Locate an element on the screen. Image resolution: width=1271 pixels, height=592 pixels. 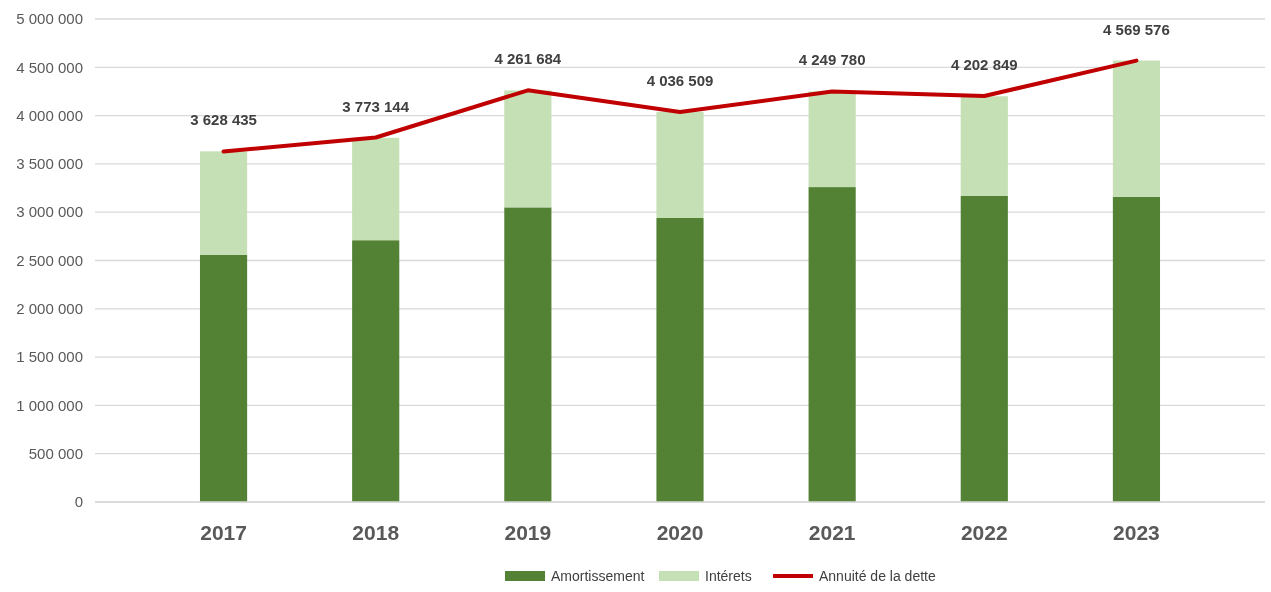
data-label: 4 249 780 is located at coordinates (832, 60).